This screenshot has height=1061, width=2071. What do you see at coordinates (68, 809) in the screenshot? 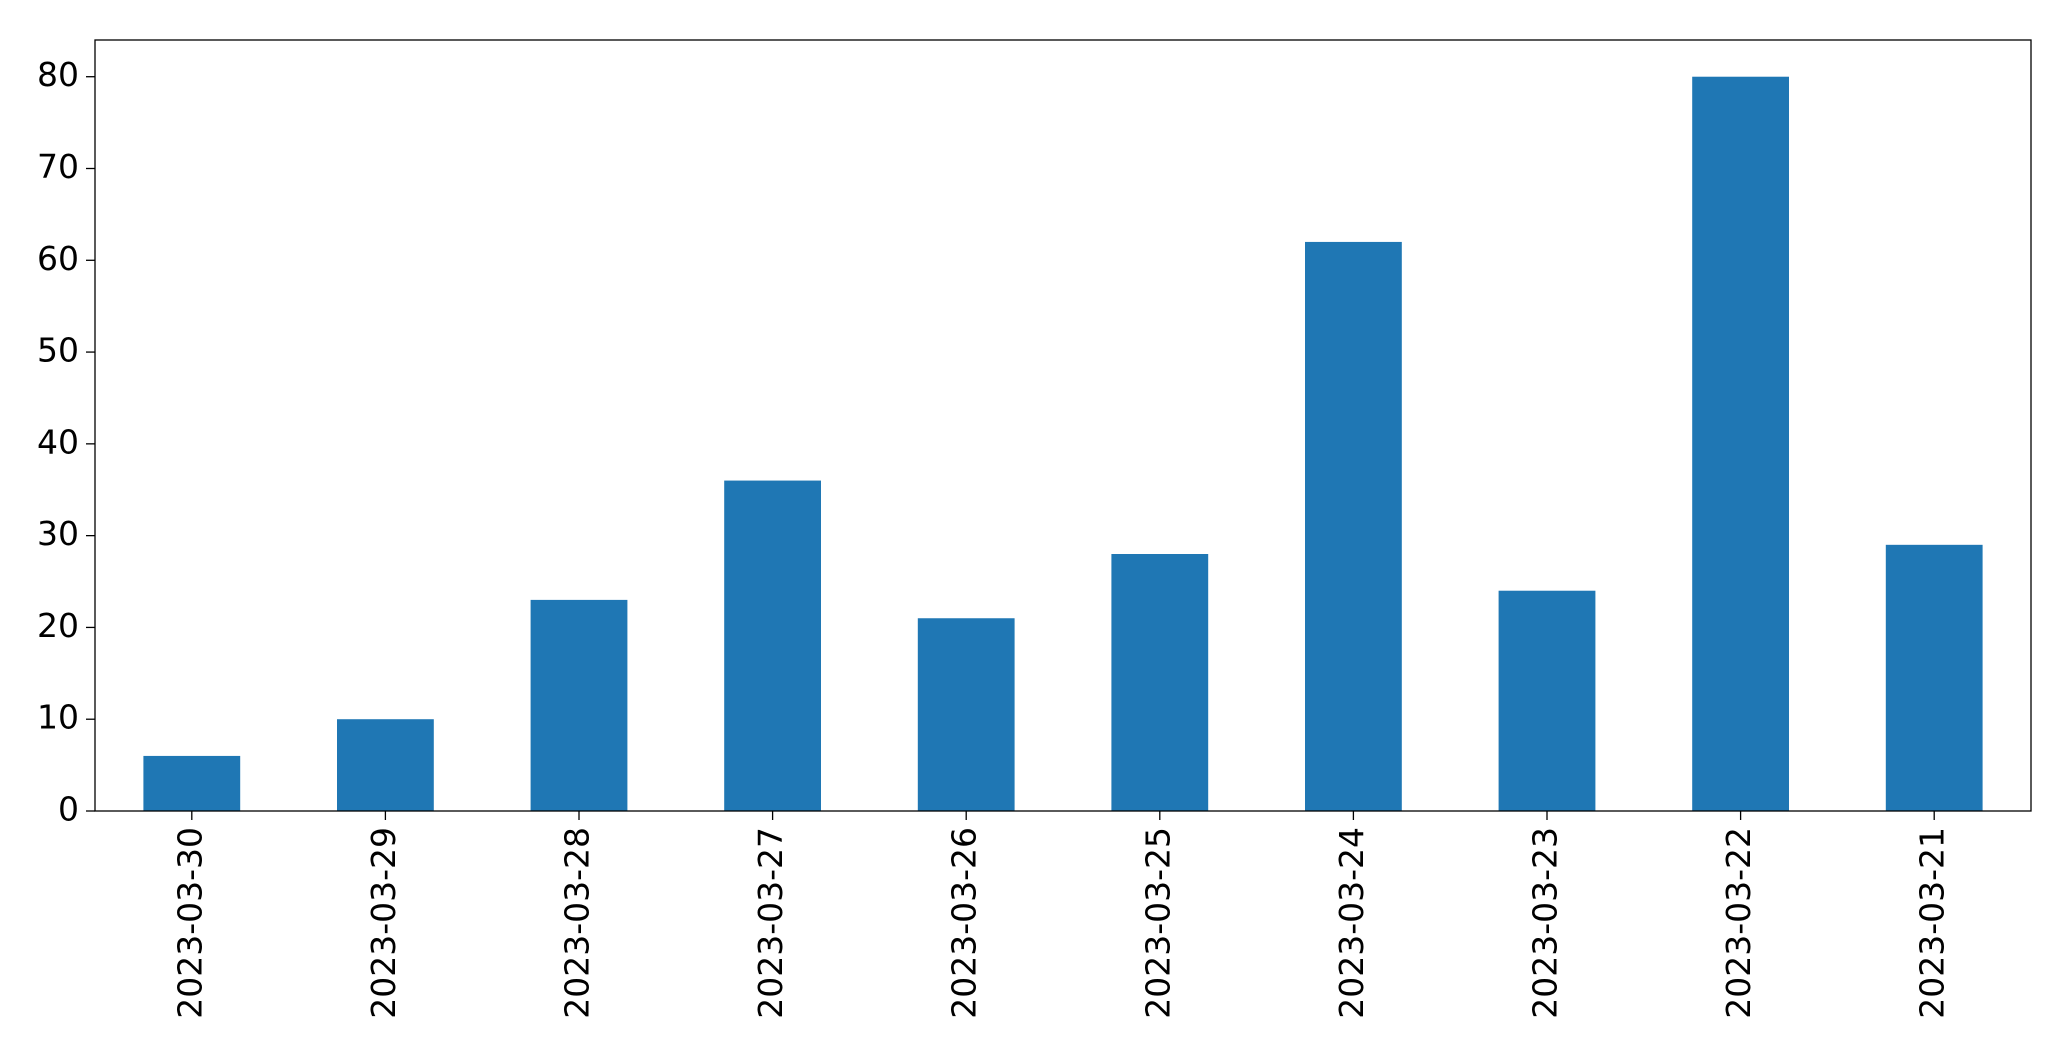
I see `y-tick-label: 0` at bounding box center [68, 809].